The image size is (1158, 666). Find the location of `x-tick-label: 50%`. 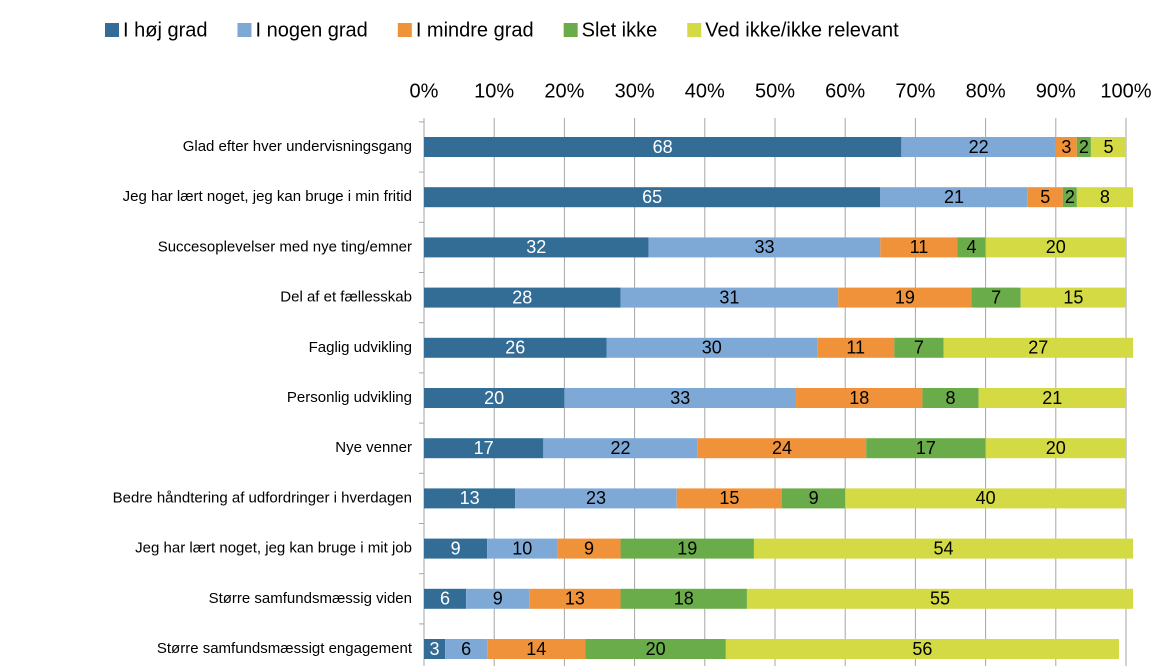

x-tick-label: 50% is located at coordinates (775, 91).